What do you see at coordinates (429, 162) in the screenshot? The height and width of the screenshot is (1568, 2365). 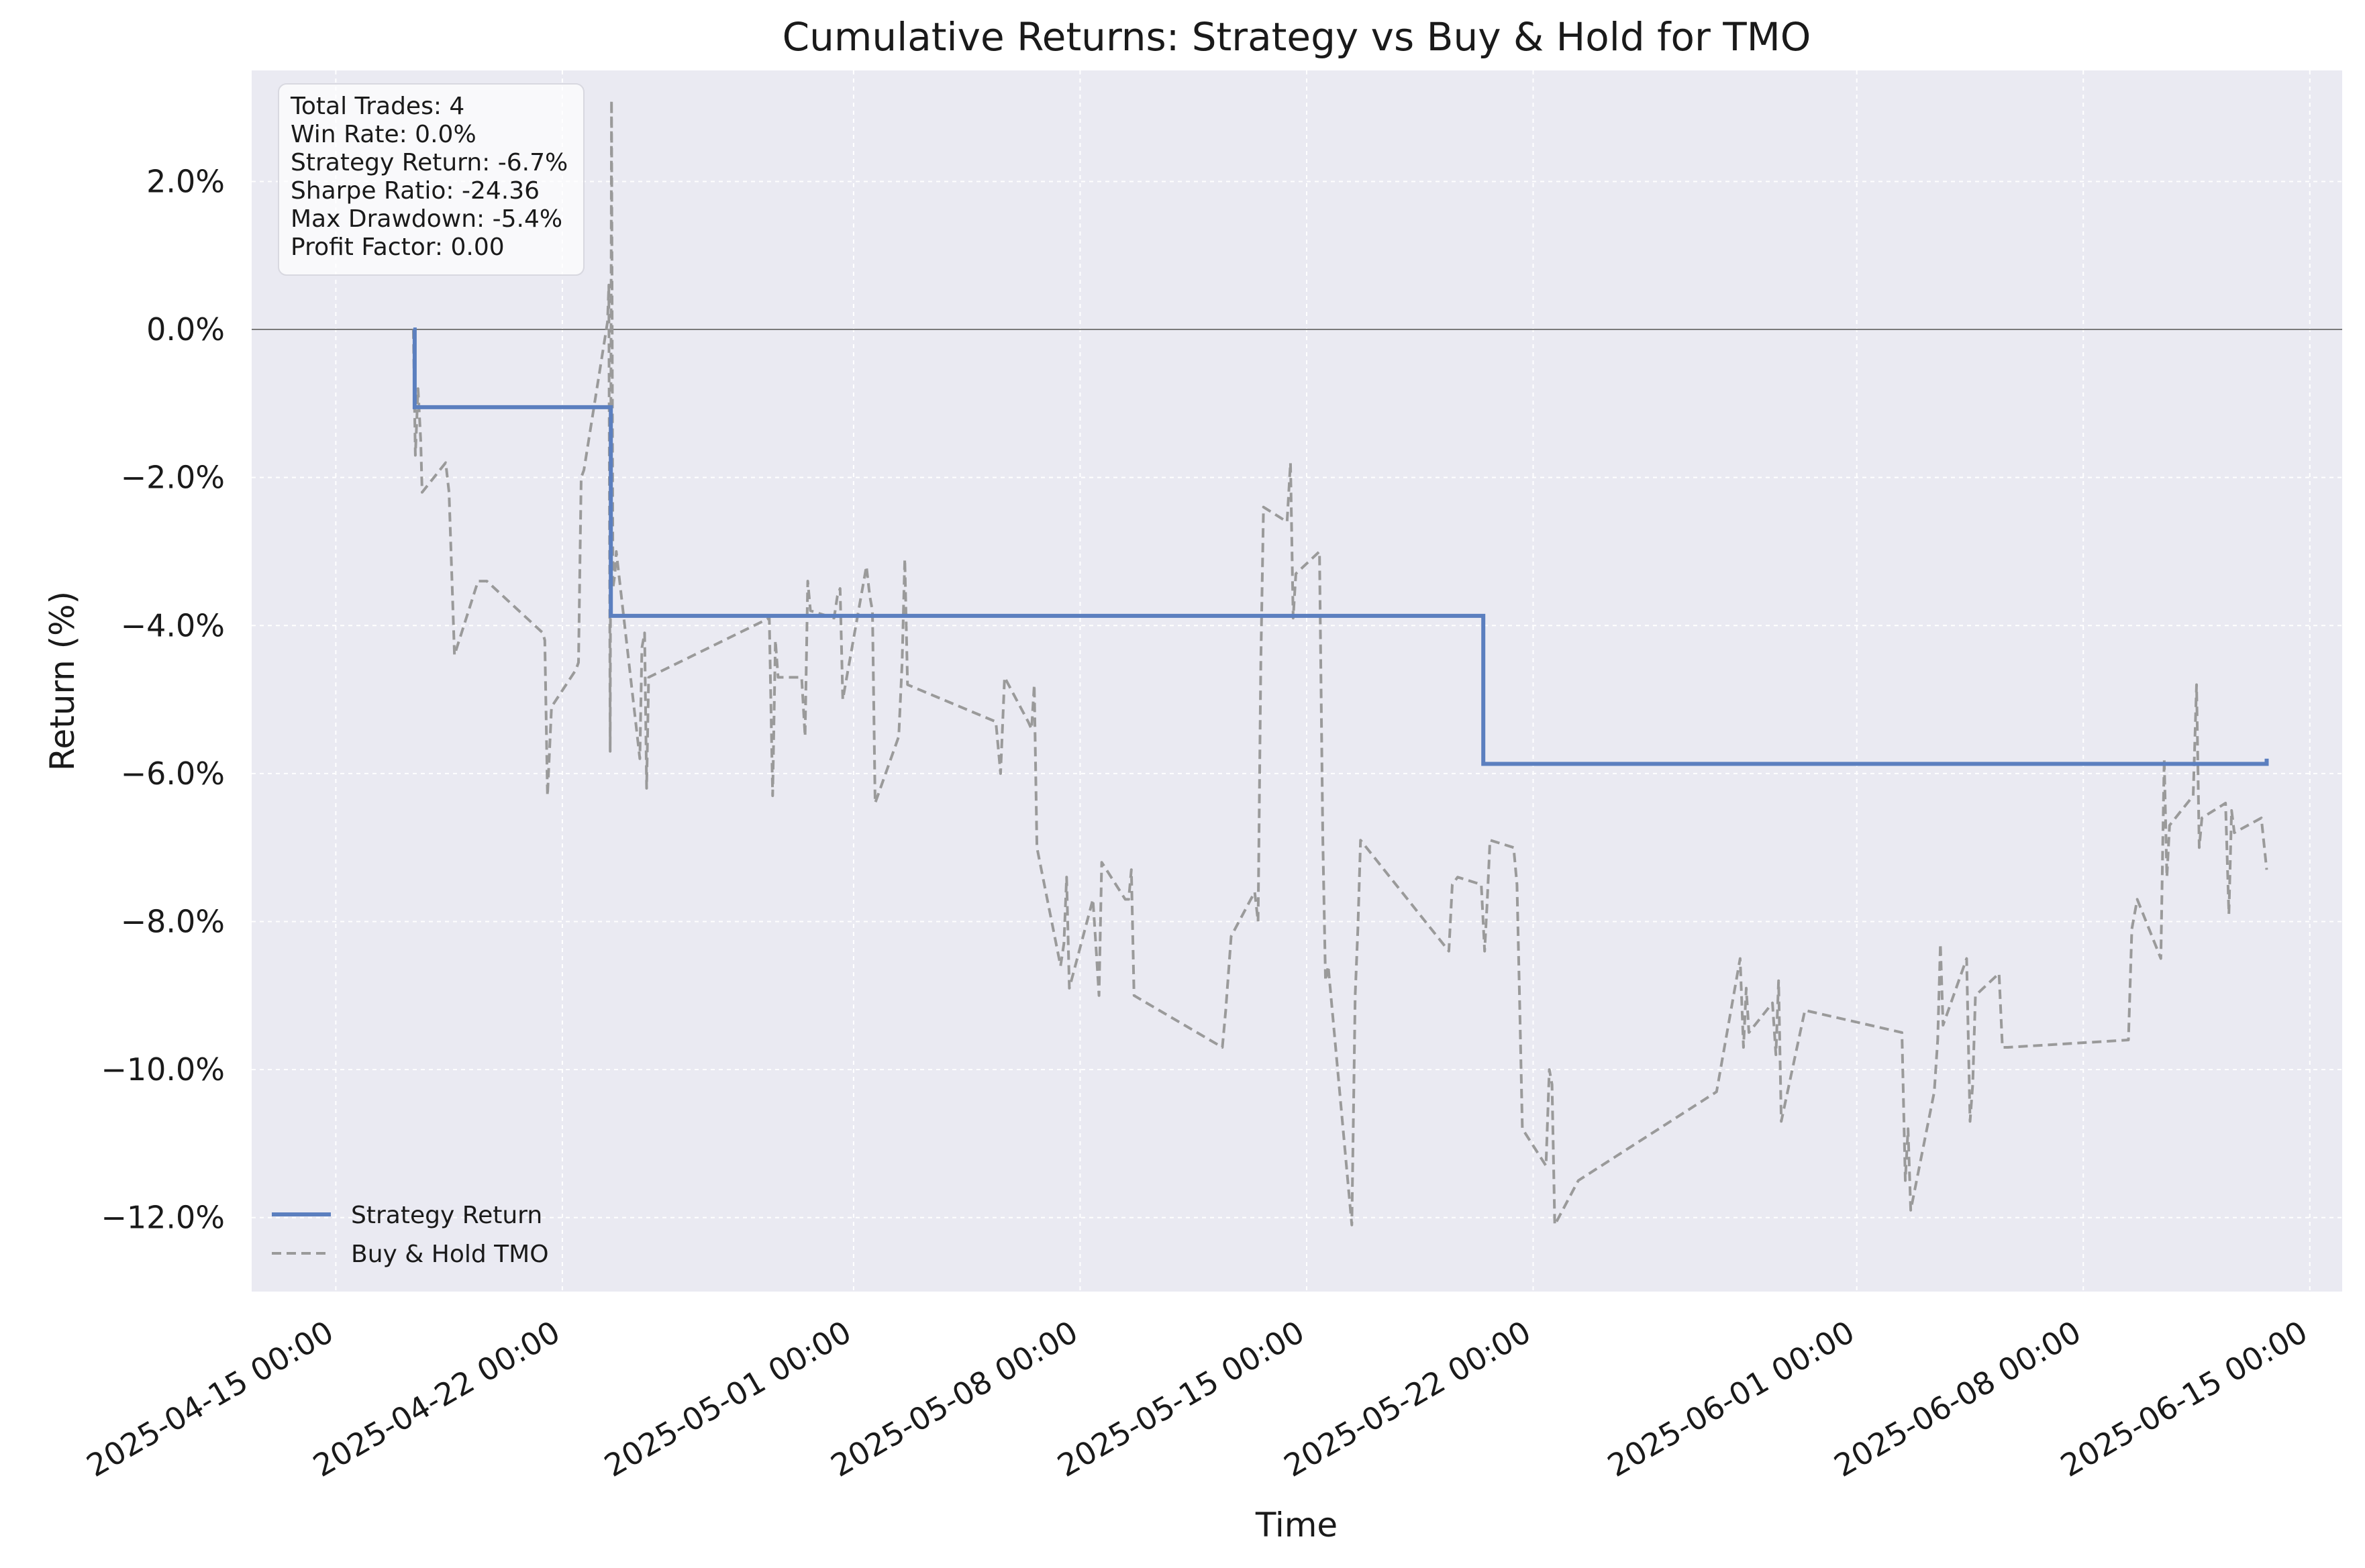 I see `stats-strategy-return: Strategy Return: -6.7%` at bounding box center [429, 162].